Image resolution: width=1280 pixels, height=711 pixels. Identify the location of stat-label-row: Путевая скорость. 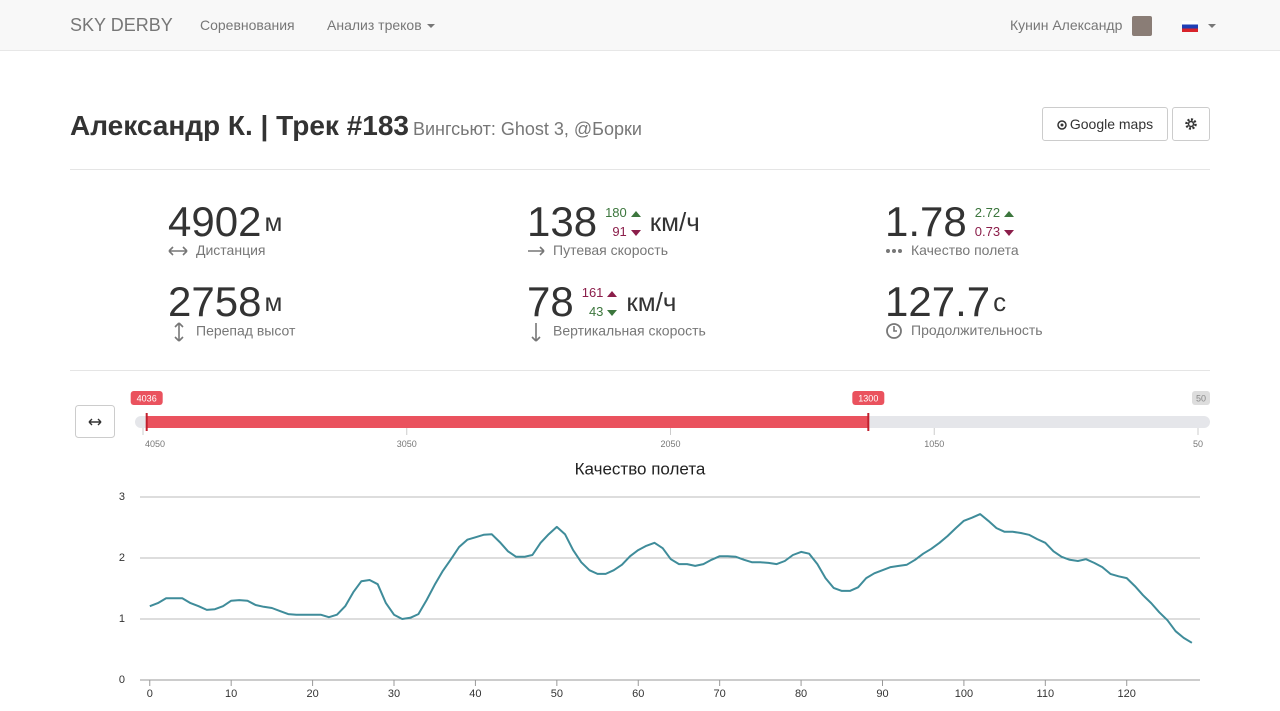
(613, 250).